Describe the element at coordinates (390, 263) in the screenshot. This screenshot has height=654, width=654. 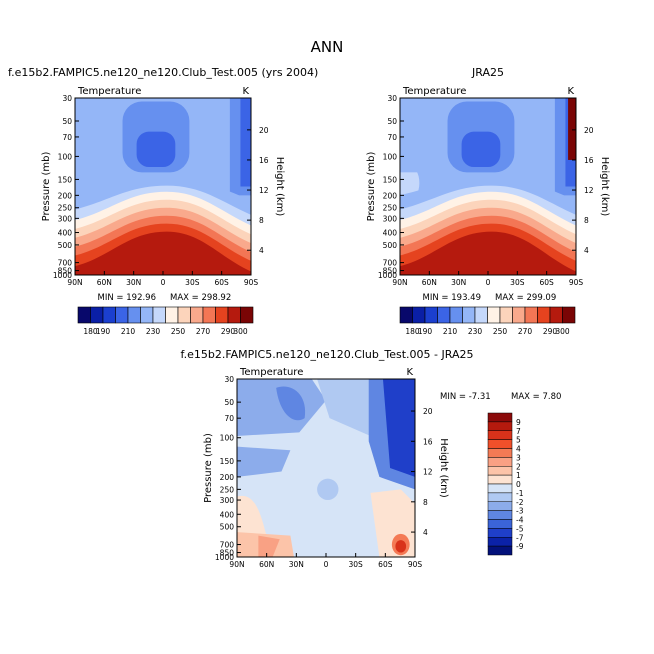
I see `y-tick-label: 700` at that location.